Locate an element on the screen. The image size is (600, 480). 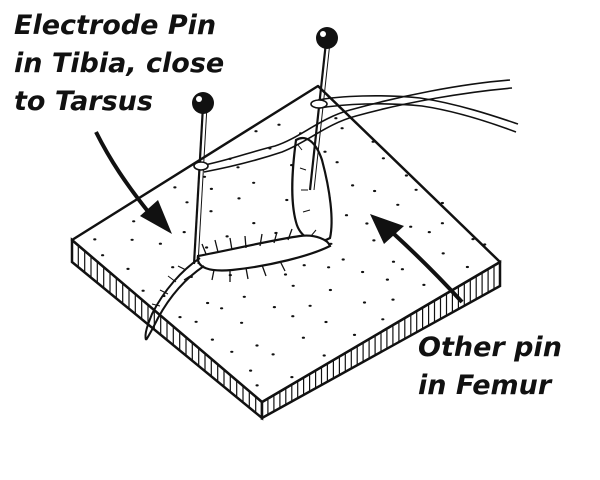
label-electrode-line-3: to Tarsus is located at coordinates (83, 101).